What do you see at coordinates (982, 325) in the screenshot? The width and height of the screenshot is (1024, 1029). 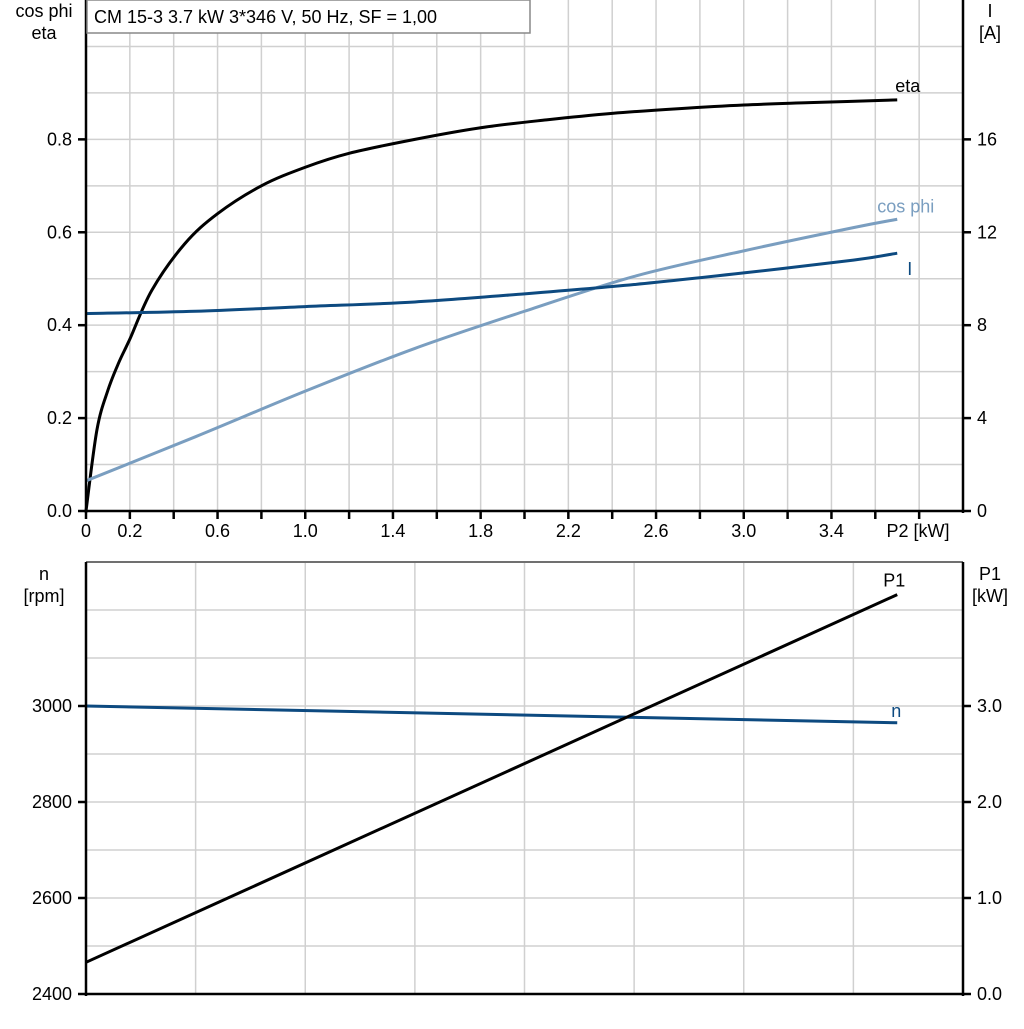 I see `y-right-tick-label: 8` at bounding box center [982, 325].